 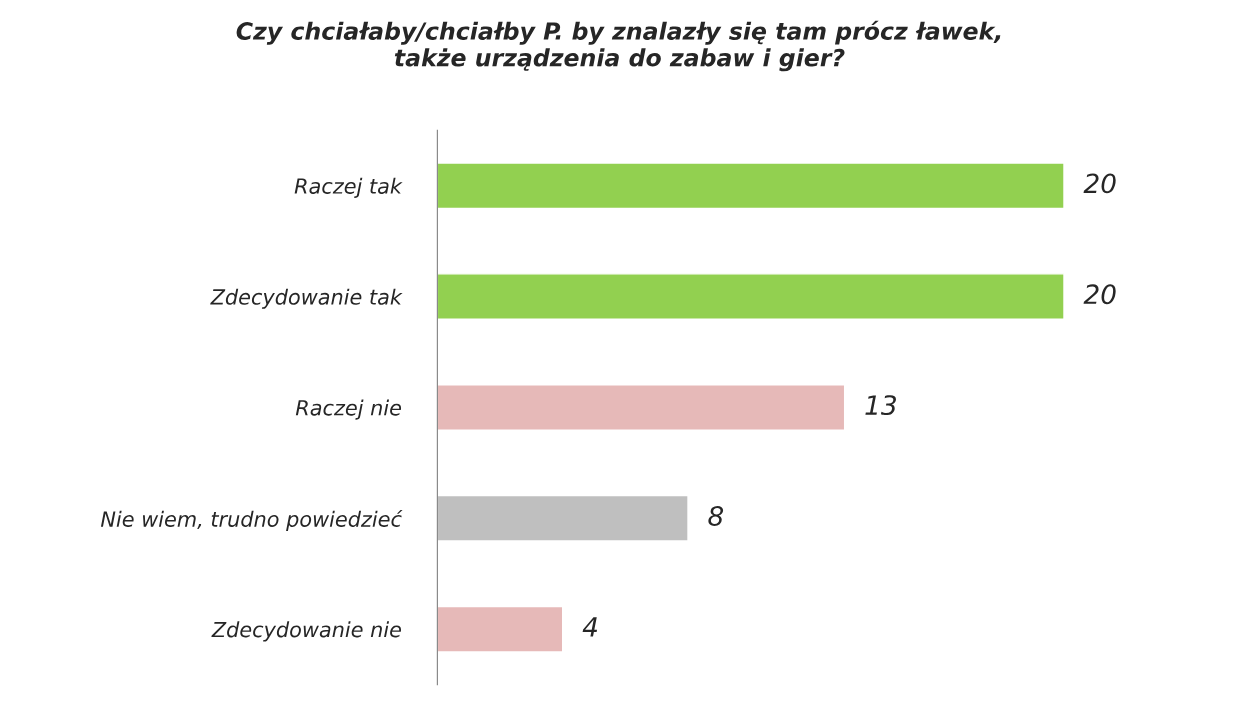 What do you see at coordinates (251, 520) in the screenshot?
I see `y-tick-label: Nie wiem, trudno powiedzieć` at bounding box center [251, 520].